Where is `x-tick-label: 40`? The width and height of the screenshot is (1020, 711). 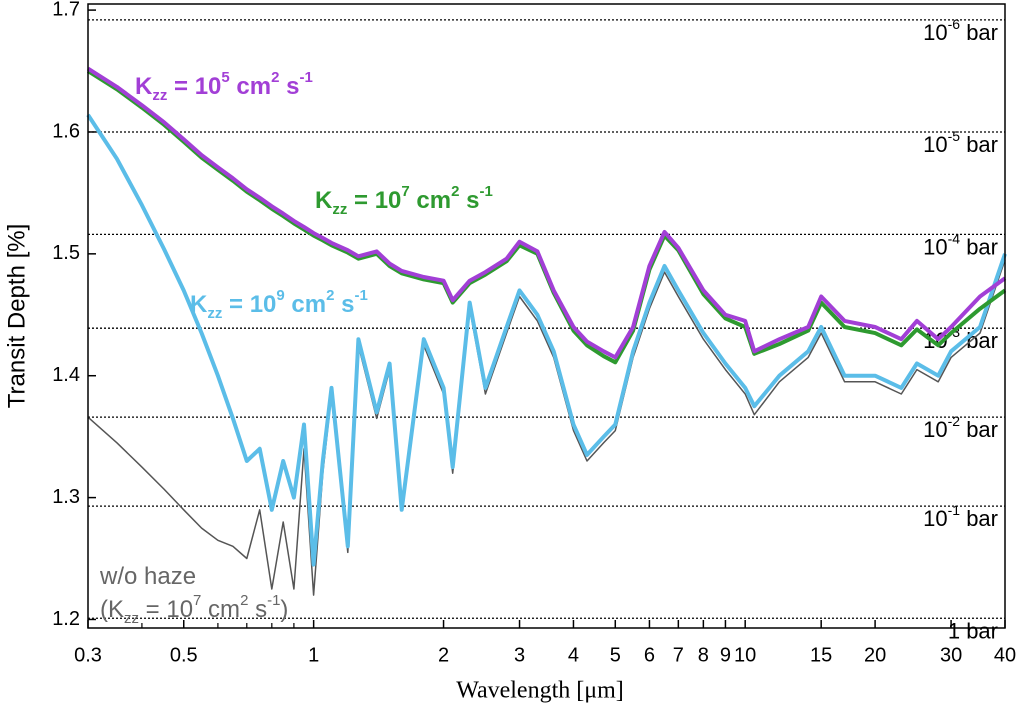
x-tick-label: 40 is located at coordinates (1005, 655).